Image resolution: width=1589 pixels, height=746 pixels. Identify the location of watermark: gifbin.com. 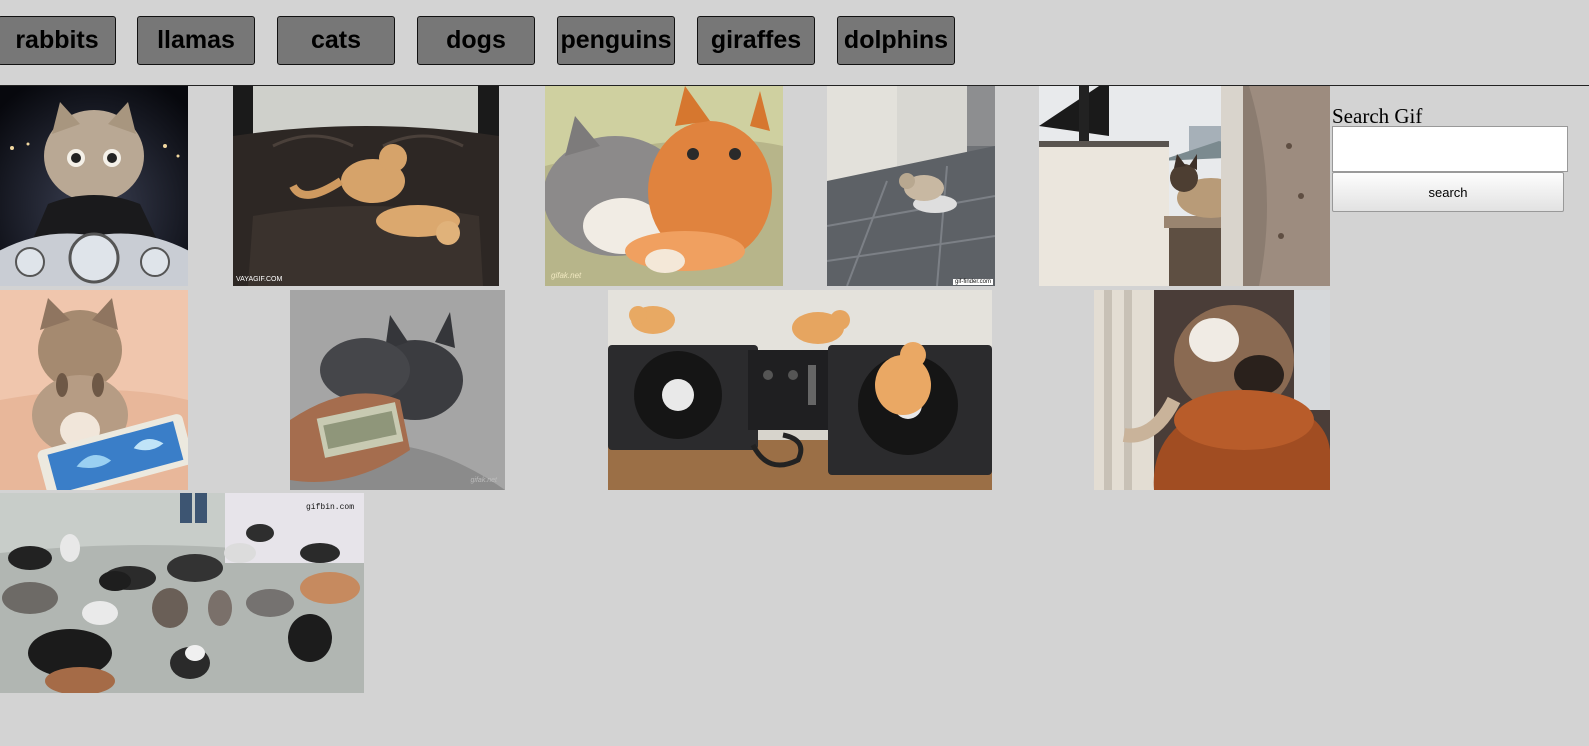
(329, 507).